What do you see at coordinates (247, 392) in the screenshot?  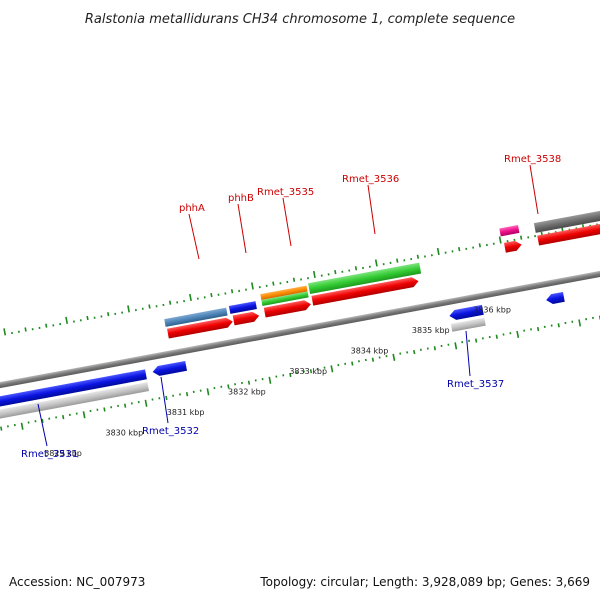 I see `scale-label: 3832 kbp` at bounding box center [247, 392].